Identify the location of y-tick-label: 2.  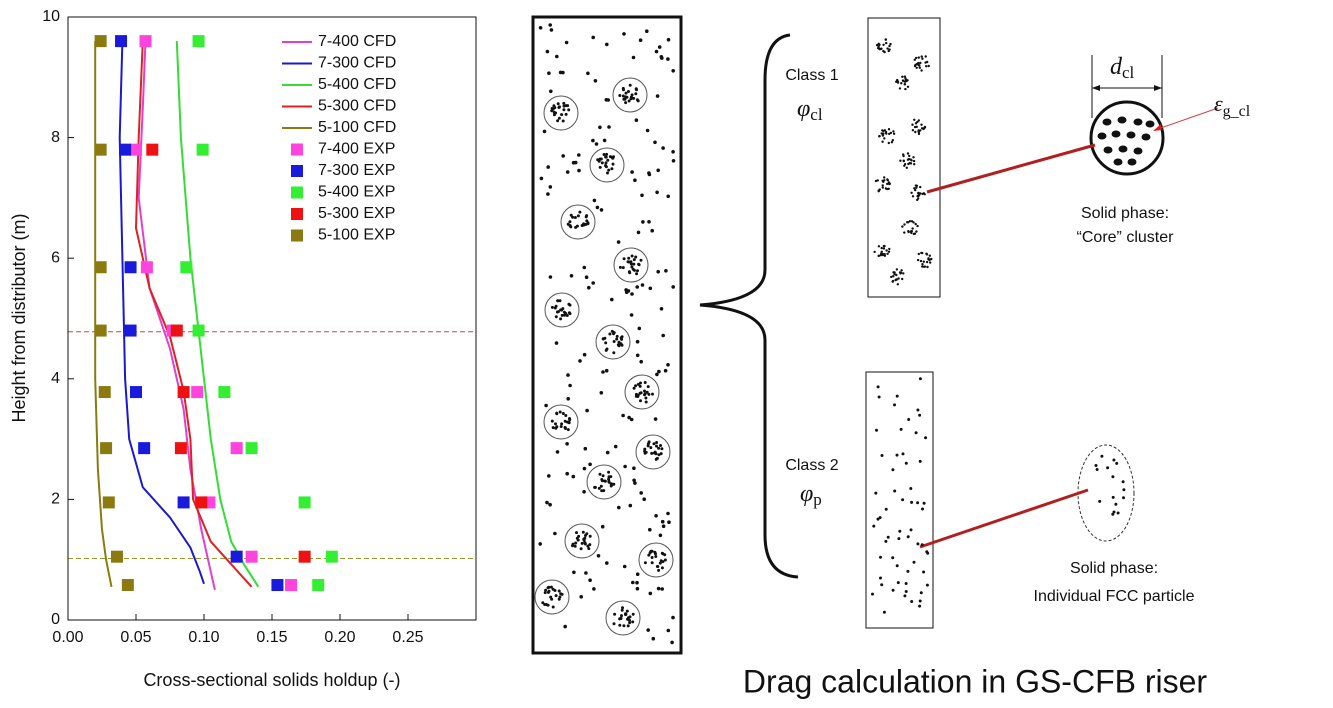
(55, 499).